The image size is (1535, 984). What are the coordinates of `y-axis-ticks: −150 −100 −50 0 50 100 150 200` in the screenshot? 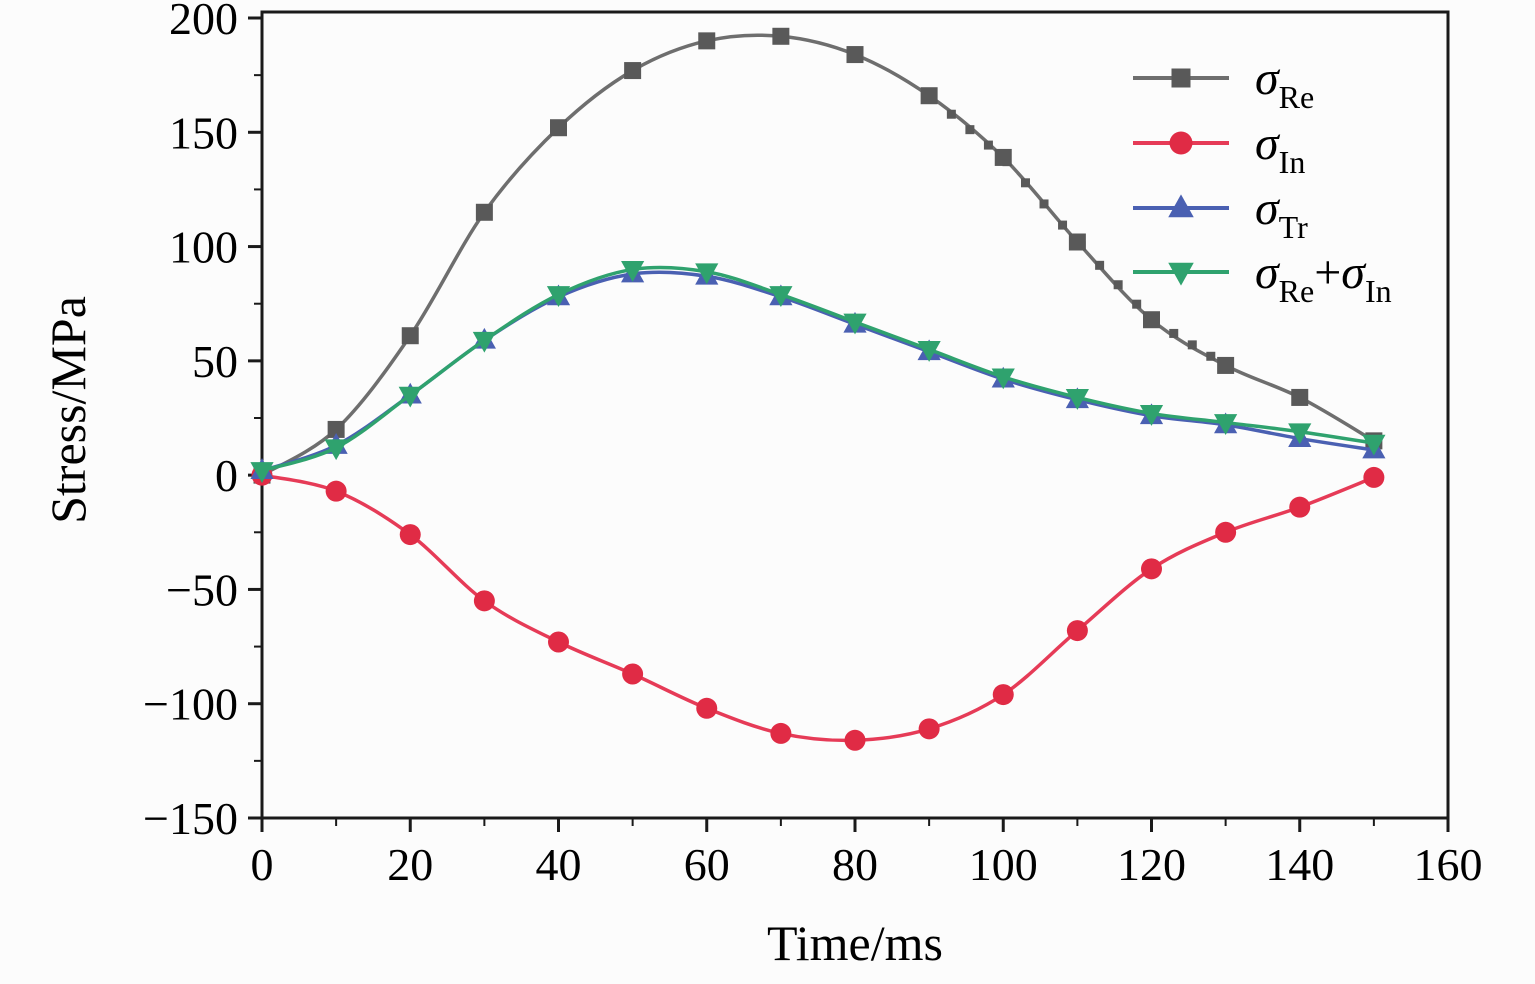 It's located at (202, 422).